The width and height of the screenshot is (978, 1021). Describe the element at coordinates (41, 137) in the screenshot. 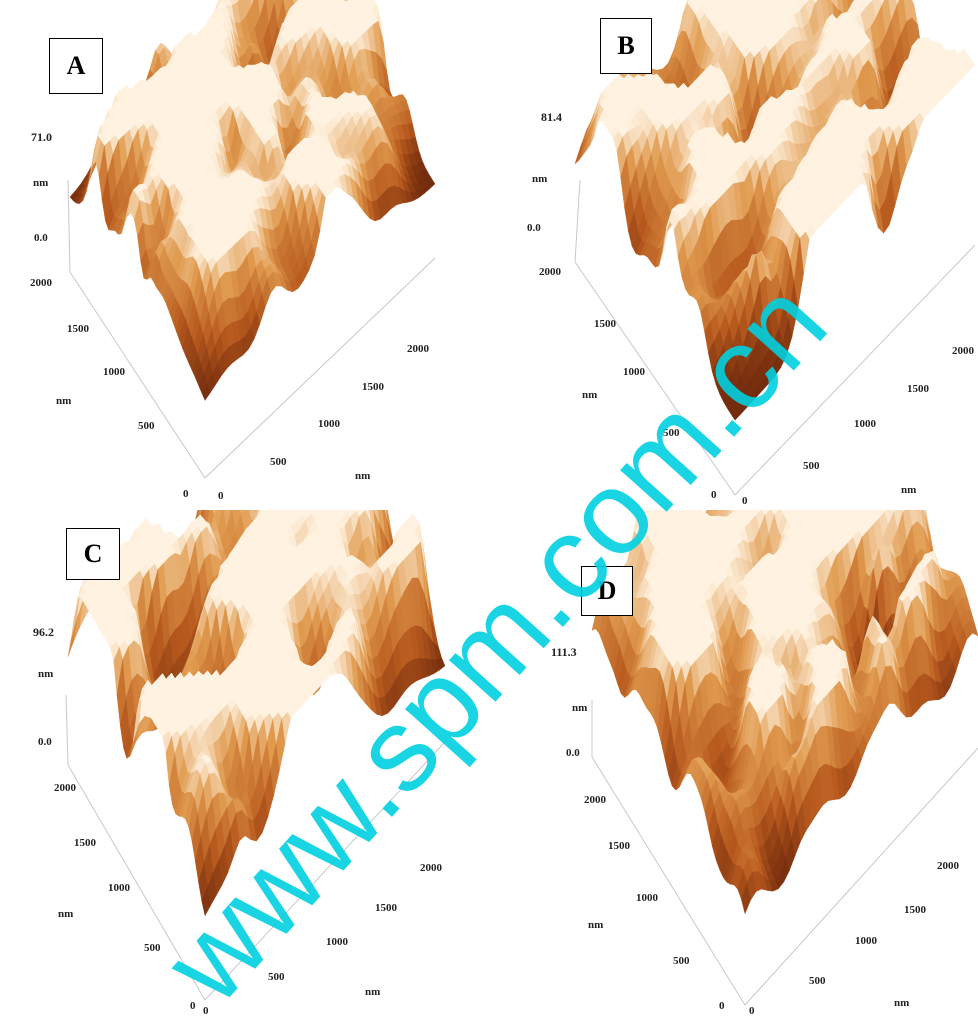

I see `z-max-label: 71.0` at that location.